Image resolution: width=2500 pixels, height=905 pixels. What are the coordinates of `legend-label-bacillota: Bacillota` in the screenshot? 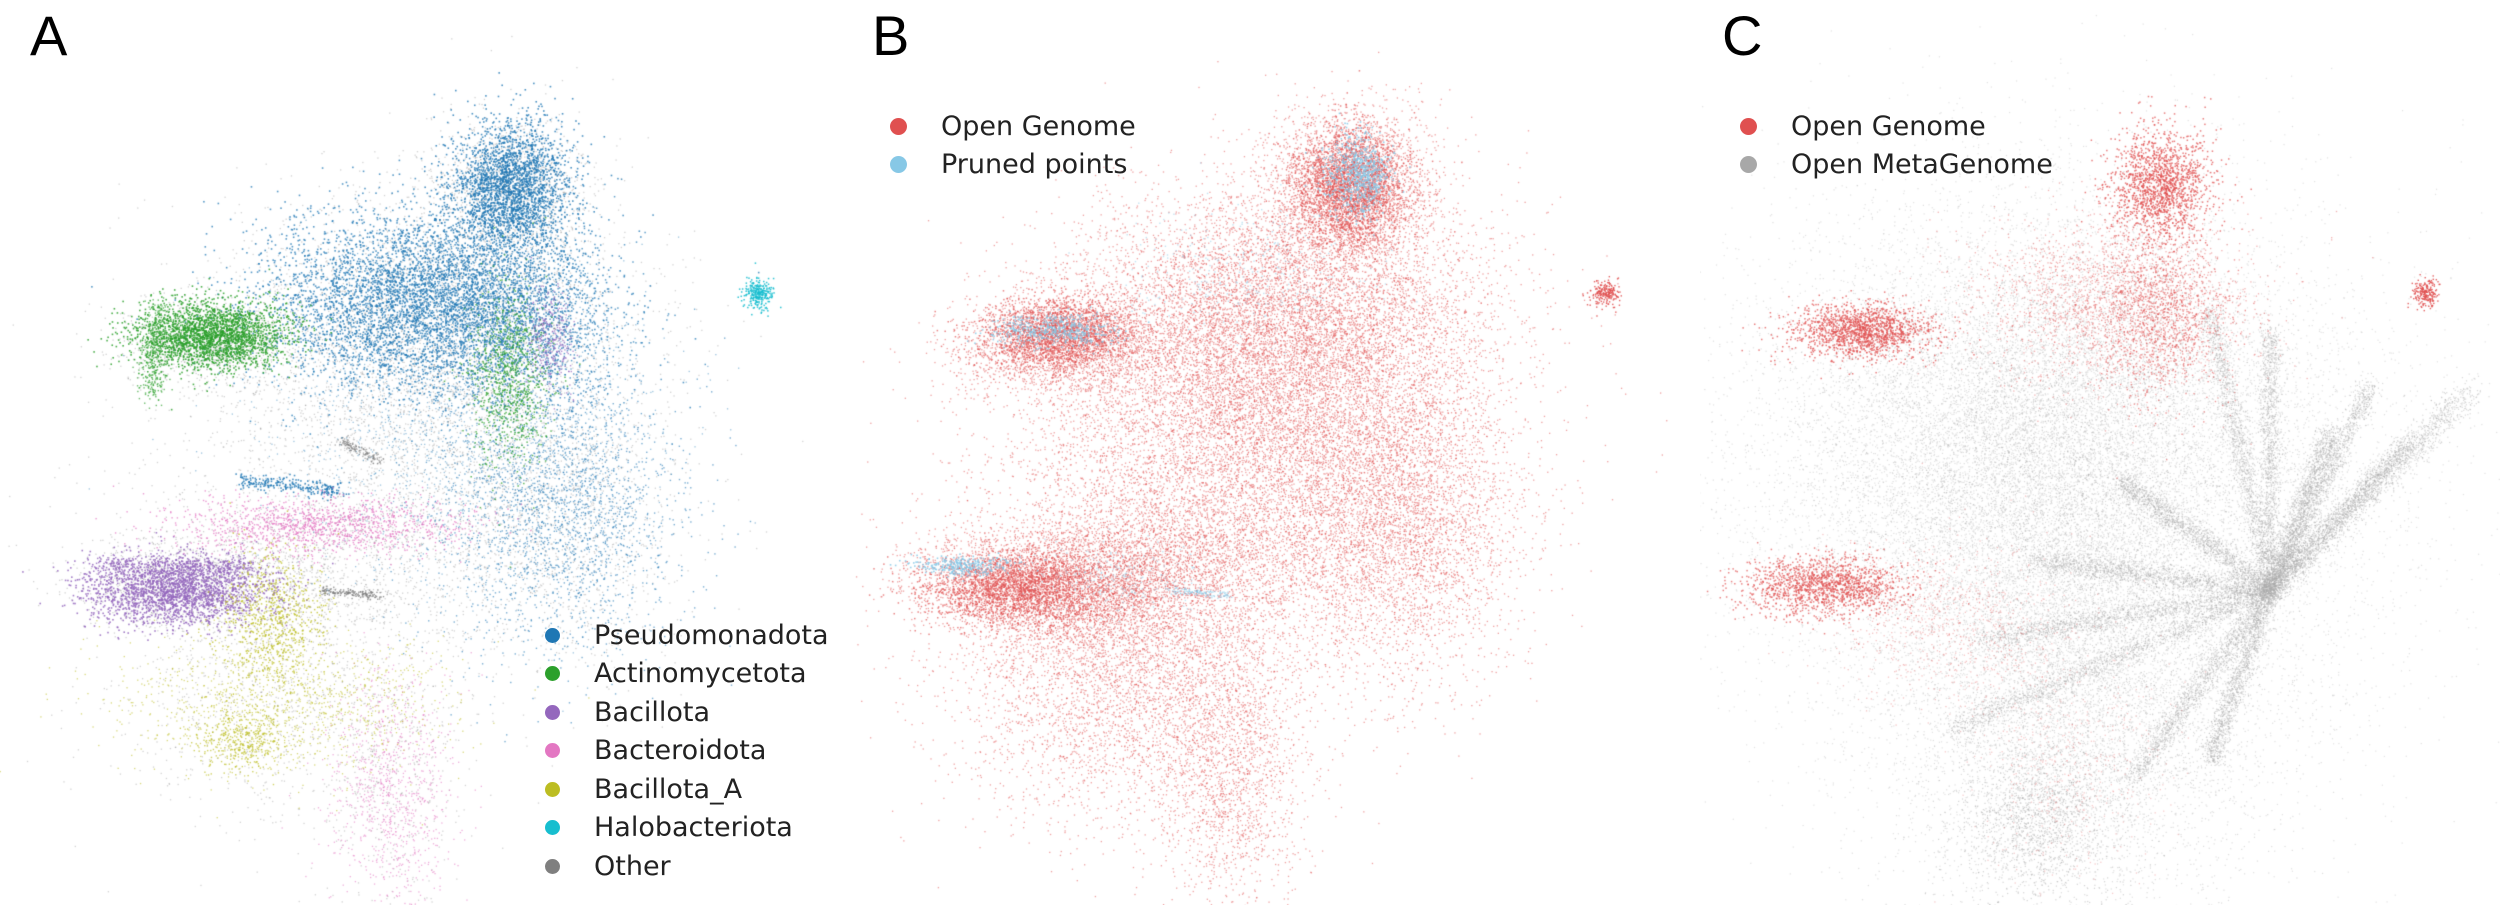 It's located at (652, 712).